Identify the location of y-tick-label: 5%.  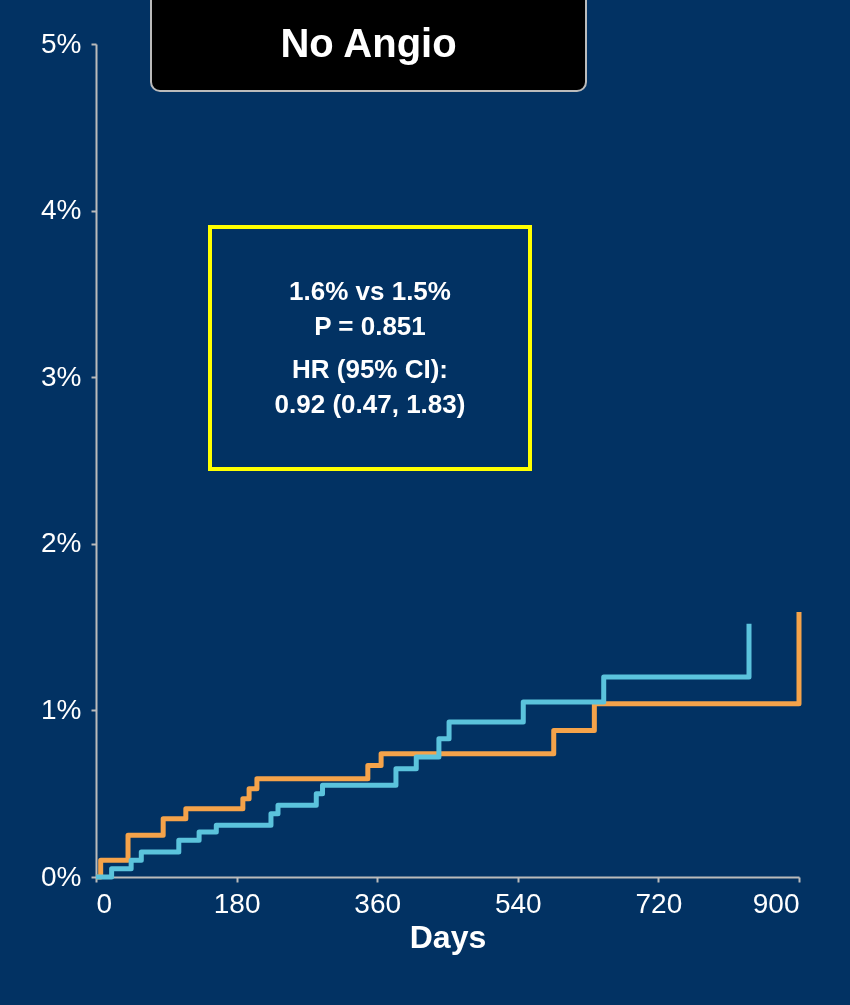
(61, 43).